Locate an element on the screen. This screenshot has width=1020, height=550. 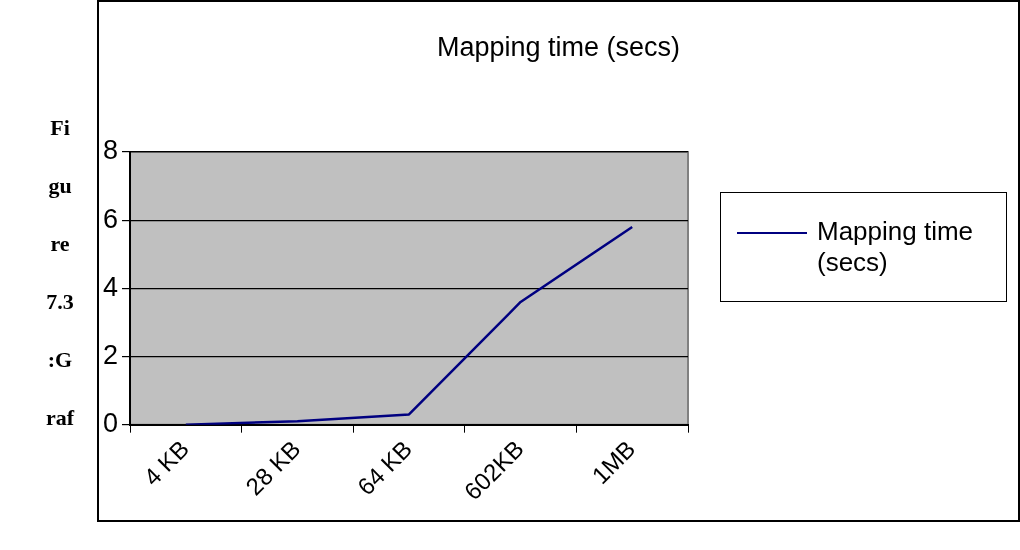
text: gu is located at coordinates (60, 186).